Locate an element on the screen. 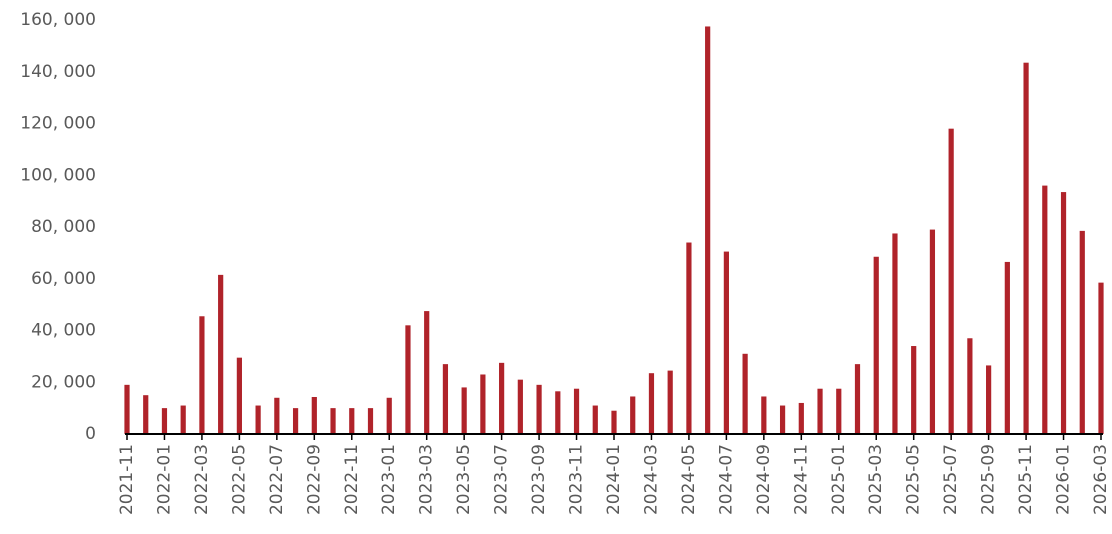 This screenshot has width=1112, height=534. x-tick-label: 2024-01 is located at coordinates (614, 479).